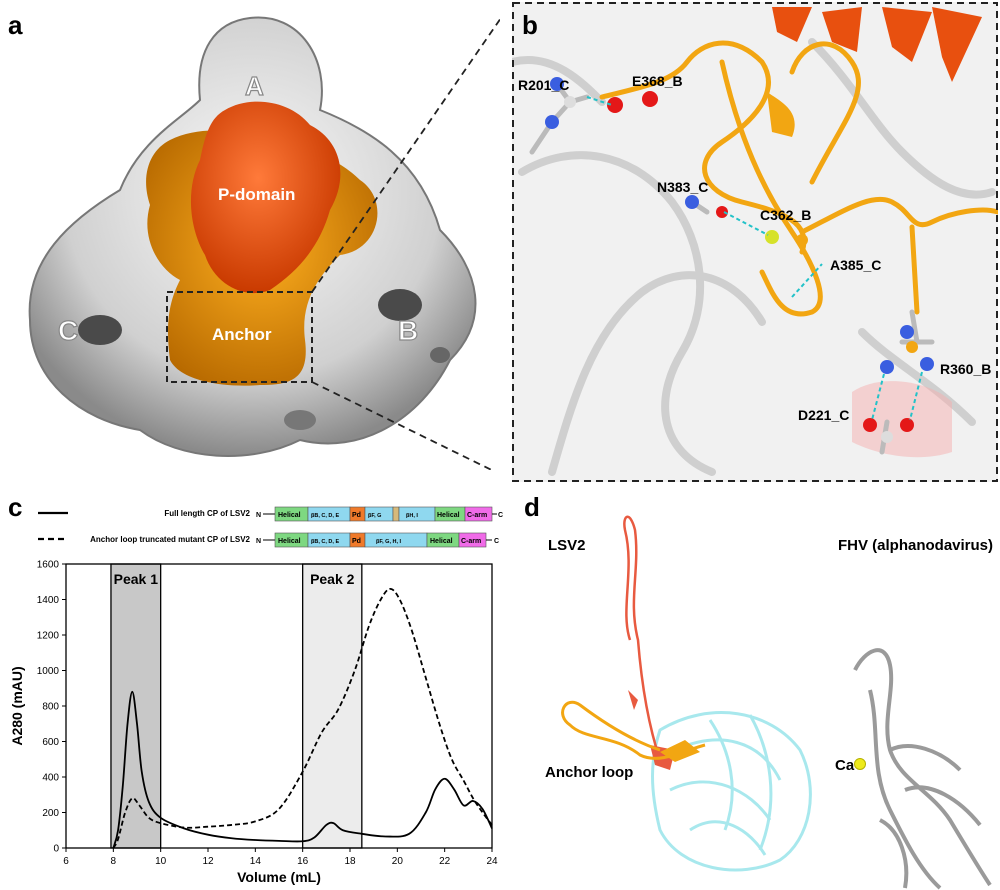  What do you see at coordinates (303, 861) in the screenshot?
I see `x-tick-label: 16` at bounding box center [303, 861].